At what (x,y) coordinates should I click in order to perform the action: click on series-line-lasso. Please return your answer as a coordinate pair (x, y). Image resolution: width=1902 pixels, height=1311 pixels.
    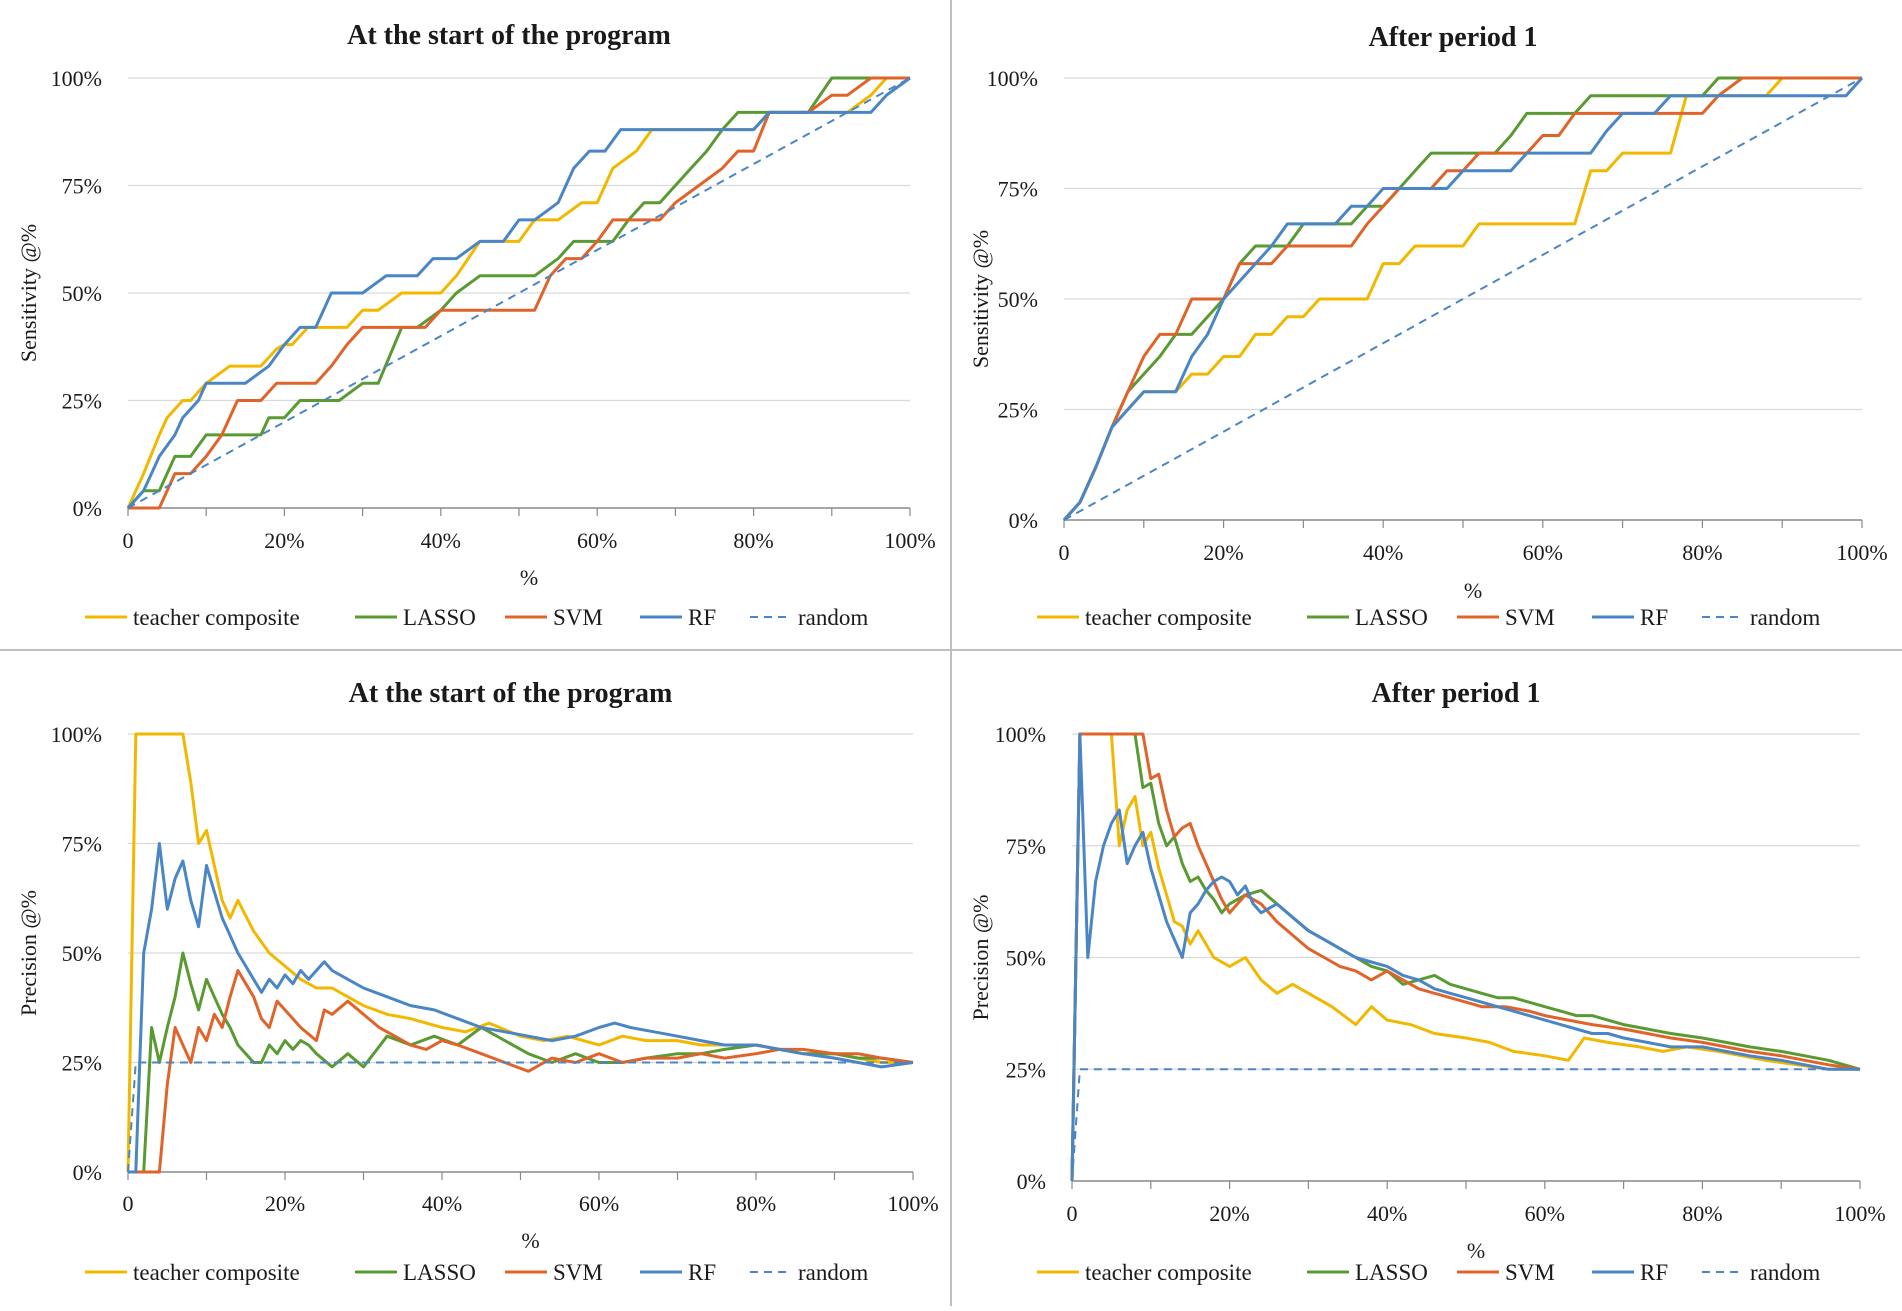
    Looking at the image, I should click on (518, 293).